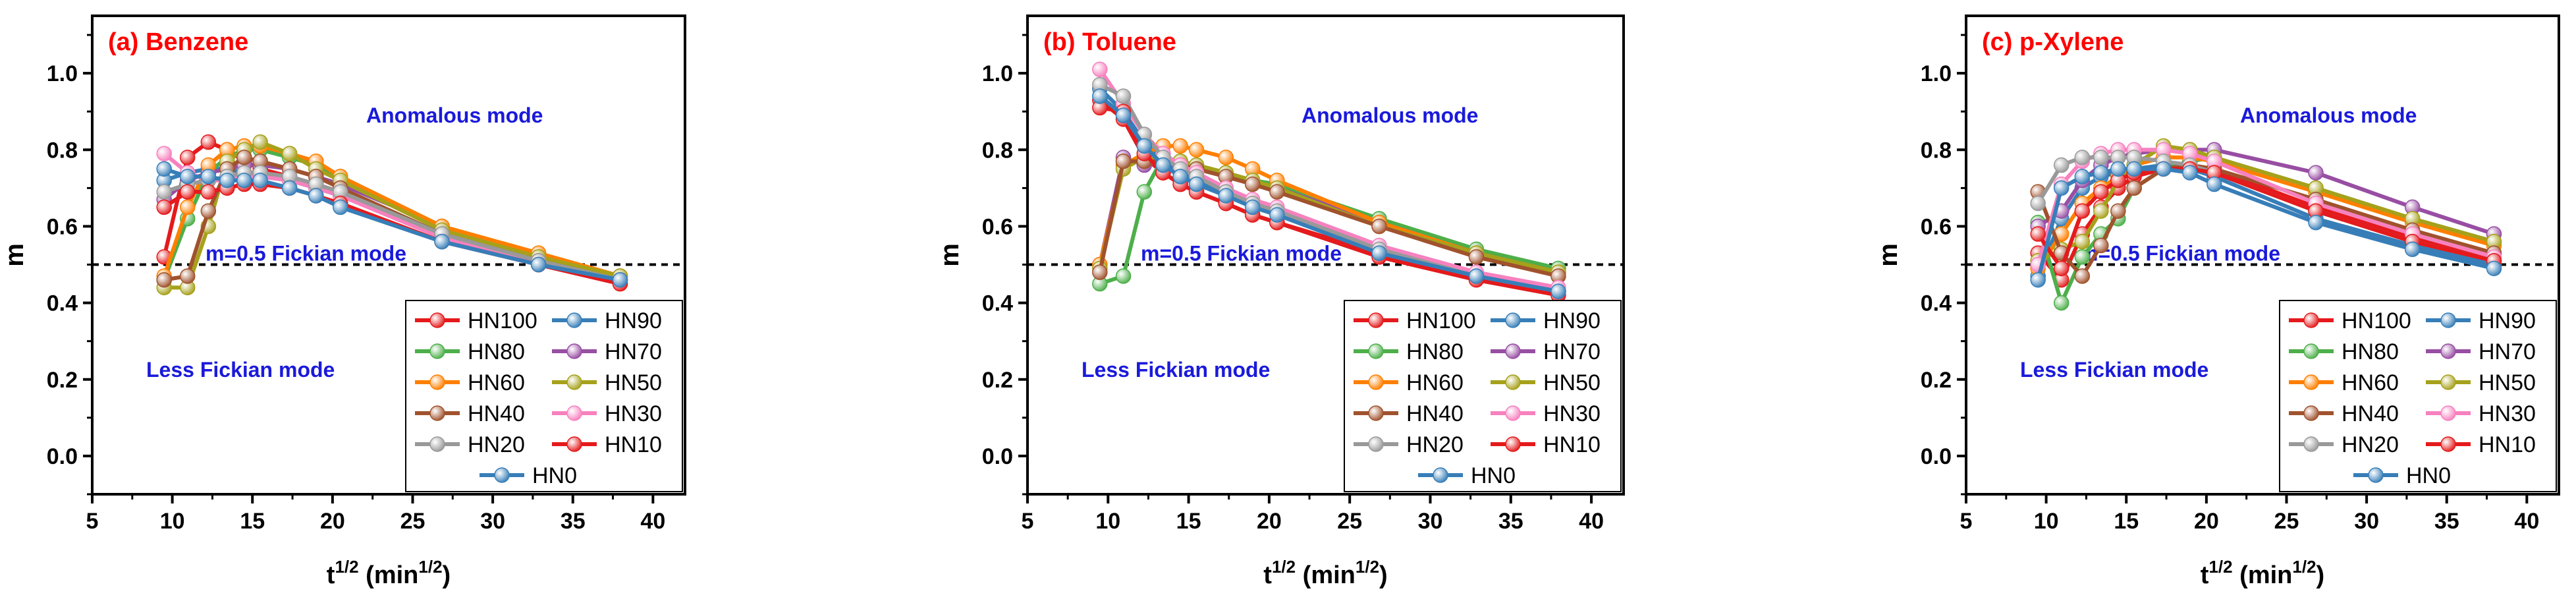 This screenshot has height=601, width=2576. Describe the element at coordinates (2526, 521) in the screenshot. I see `x-tick-label: 40` at that location.